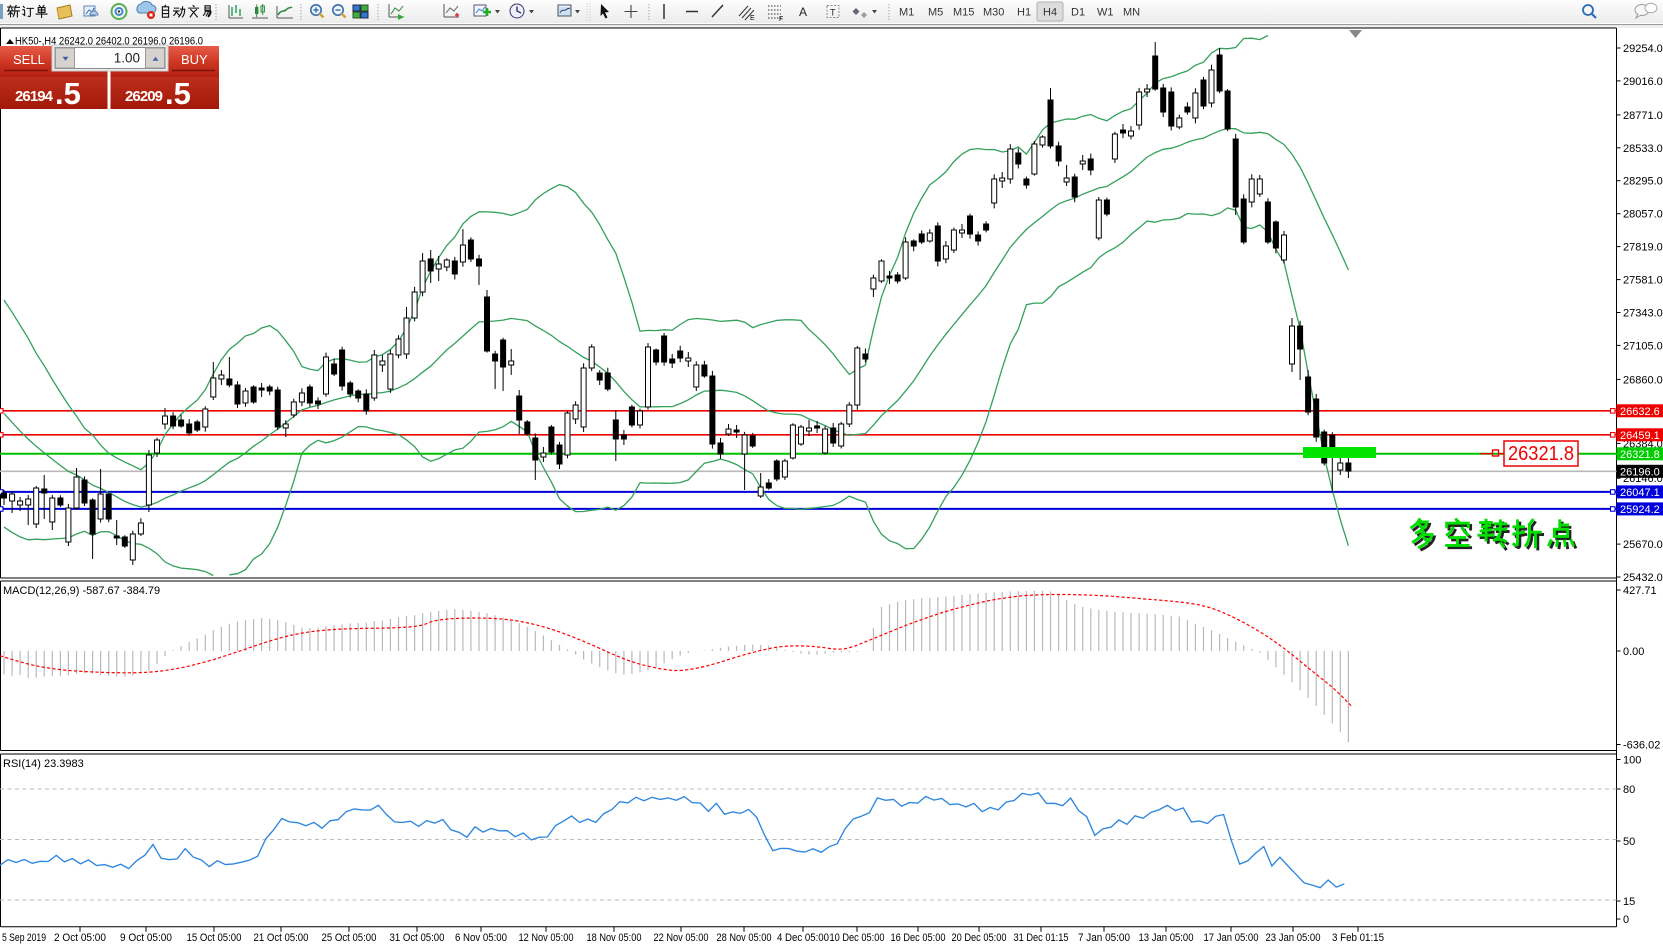 Image resolution: width=1663 pixels, height=949 pixels. What do you see at coordinates (993, 13) in the screenshot?
I see `svg-text: M30` at bounding box center [993, 13].